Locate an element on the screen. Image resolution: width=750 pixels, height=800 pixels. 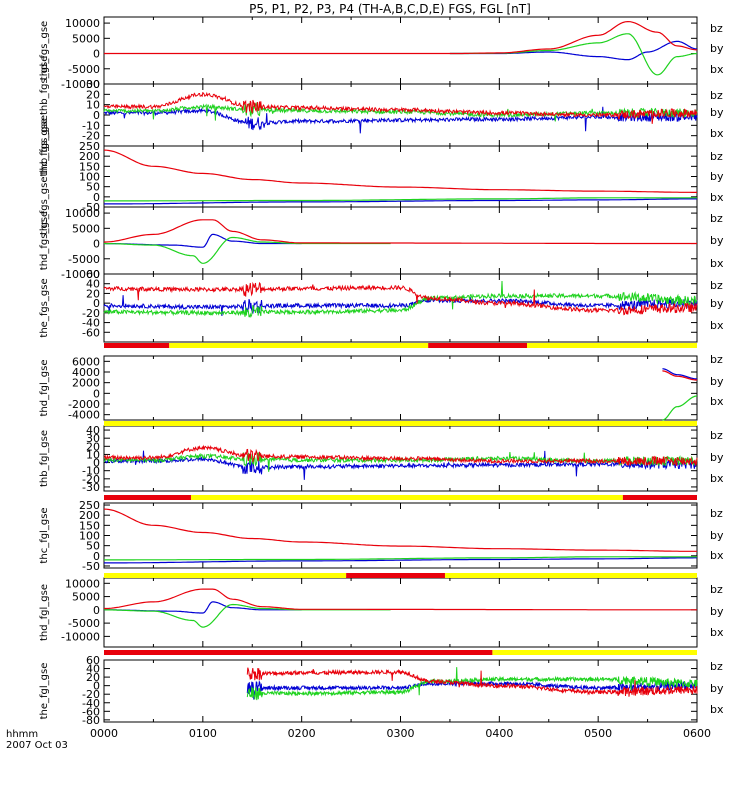
y-tick-label: 10 is located at coordinates (93, 454).